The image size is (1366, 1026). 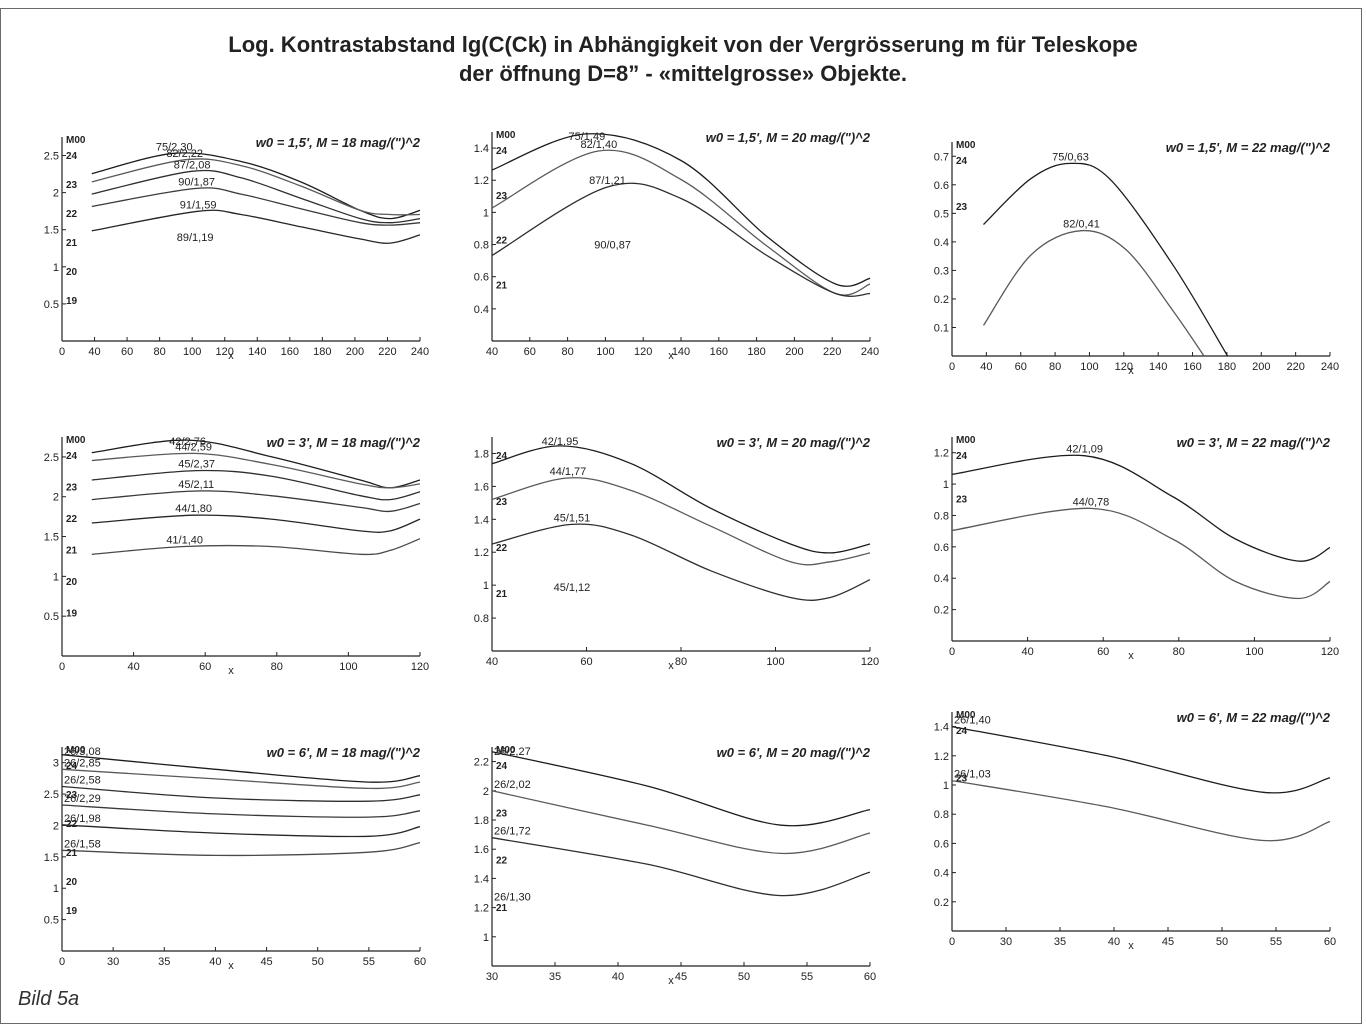 I want to click on point-label: 26/2,29, so click(x=82, y=799).